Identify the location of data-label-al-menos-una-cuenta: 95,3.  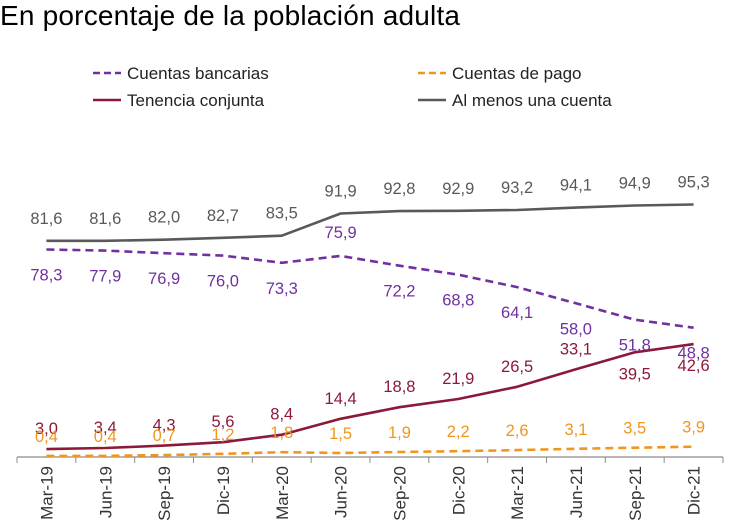
(694, 182).